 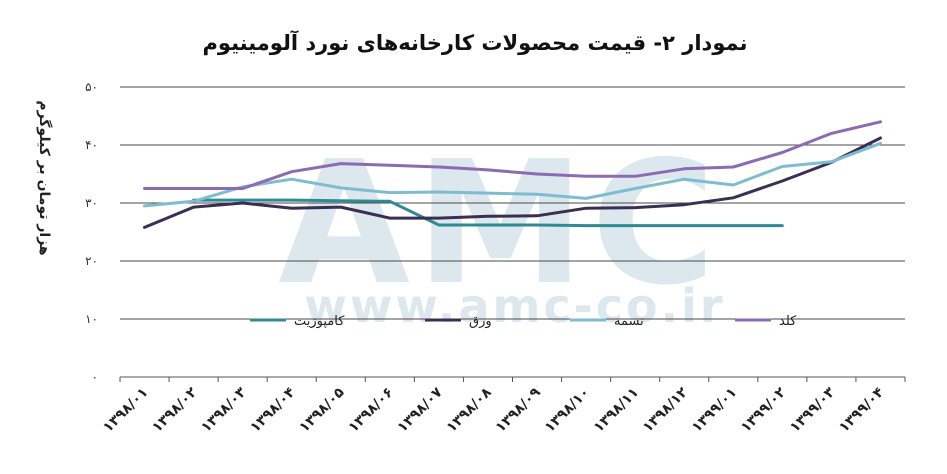 What do you see at coordinates (714, 410) in the screenshot?
I see `x-tick-label: ۱۳۹۹/۰۱` at bounding box center [714, 410].